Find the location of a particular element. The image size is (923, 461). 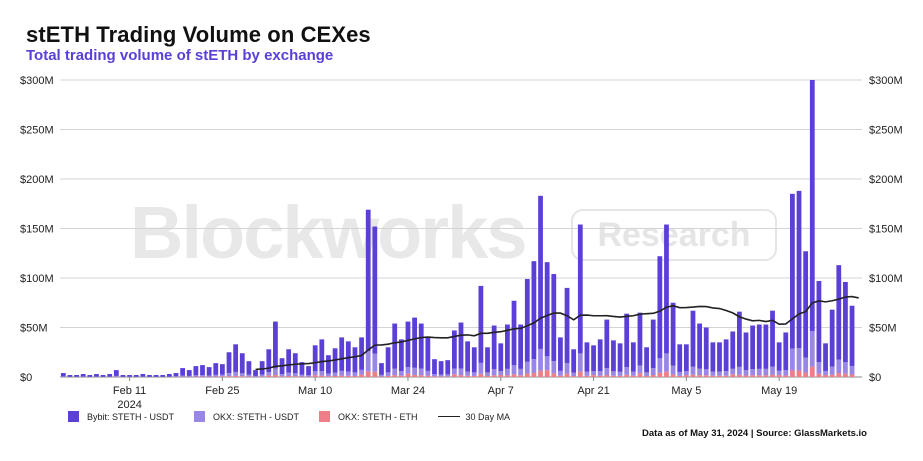

y-tick-left: $0 is located at coordinates (26, 378).